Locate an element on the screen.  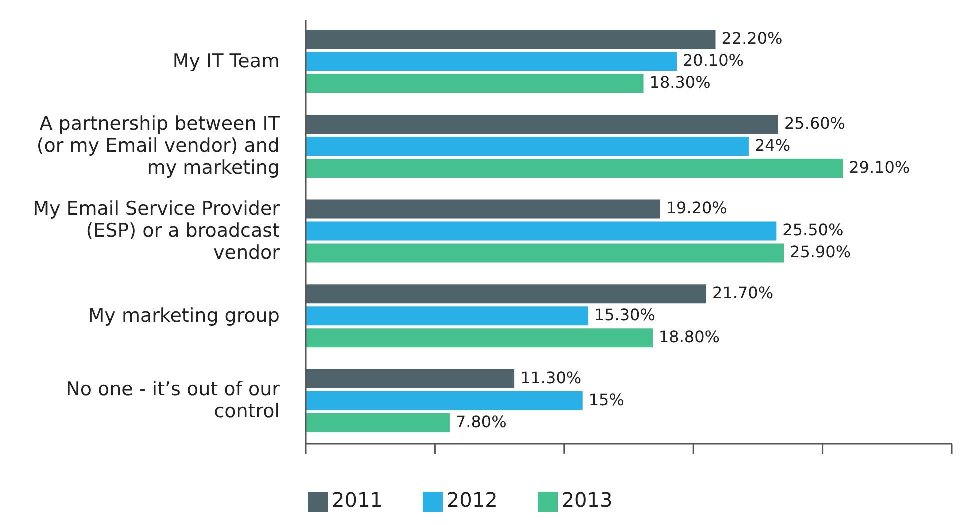
y-tick-label: My Email Service Provider (ESP) or a broadcast vendor is located at coordinates (156, 231).